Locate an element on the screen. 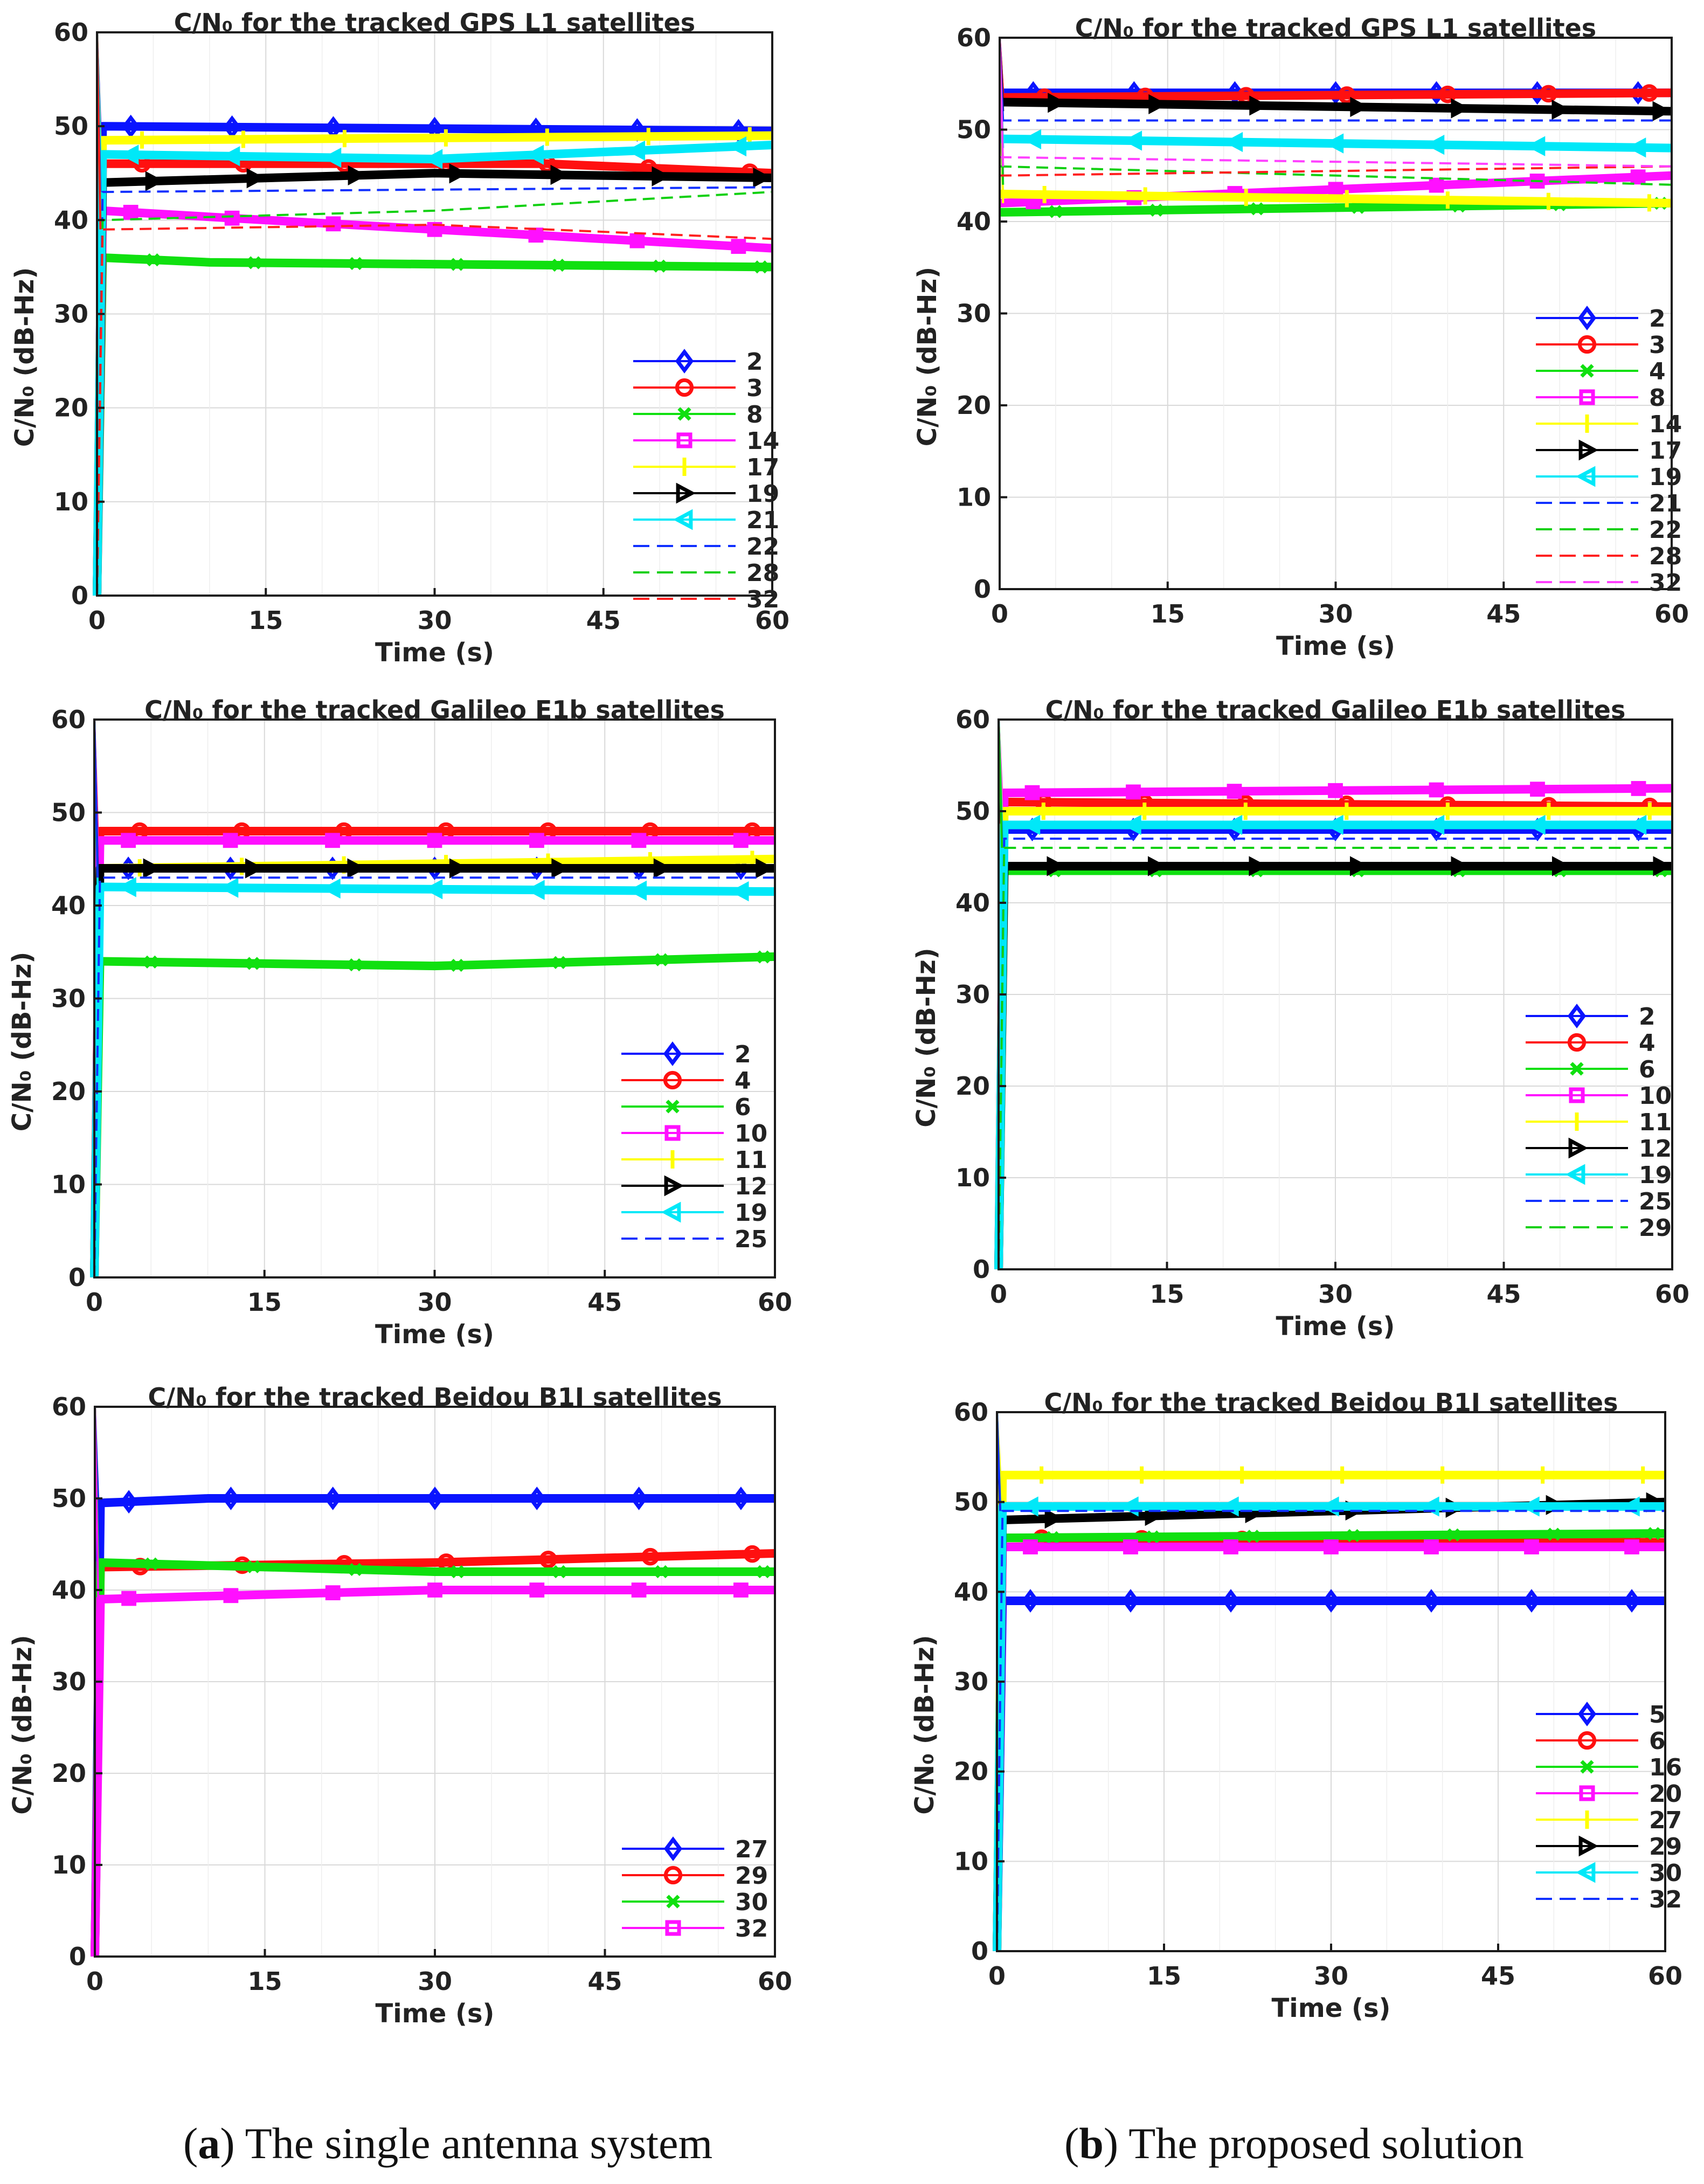  y-tick-label: 10 is located at coordinates (974, 498).